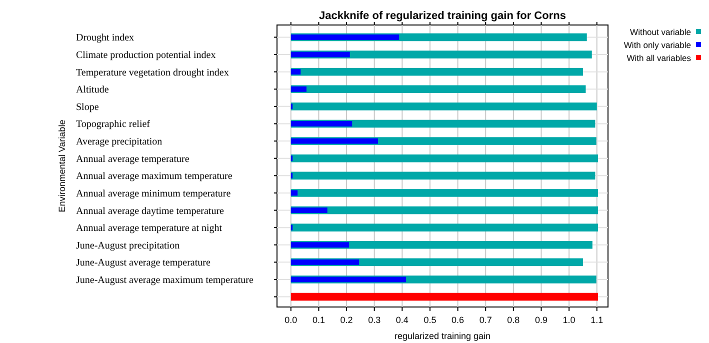 This screenshot has width=709, height=343. I want to click on y-tick-label: Annual average daytime temperature, so click(150, 211).